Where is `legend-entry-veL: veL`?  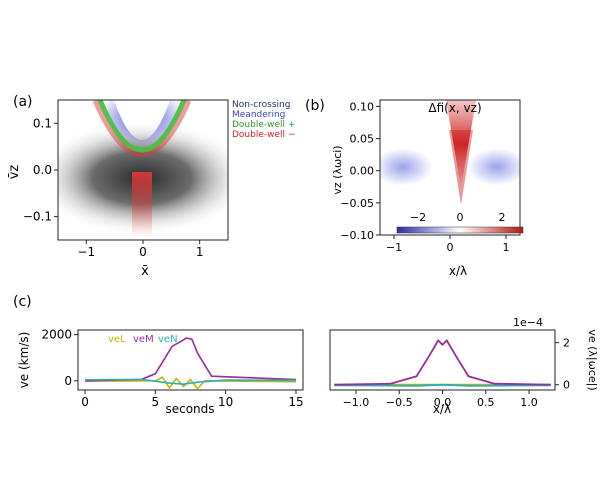
legend-entry-veL: veL is located at coordinates (117, 339).